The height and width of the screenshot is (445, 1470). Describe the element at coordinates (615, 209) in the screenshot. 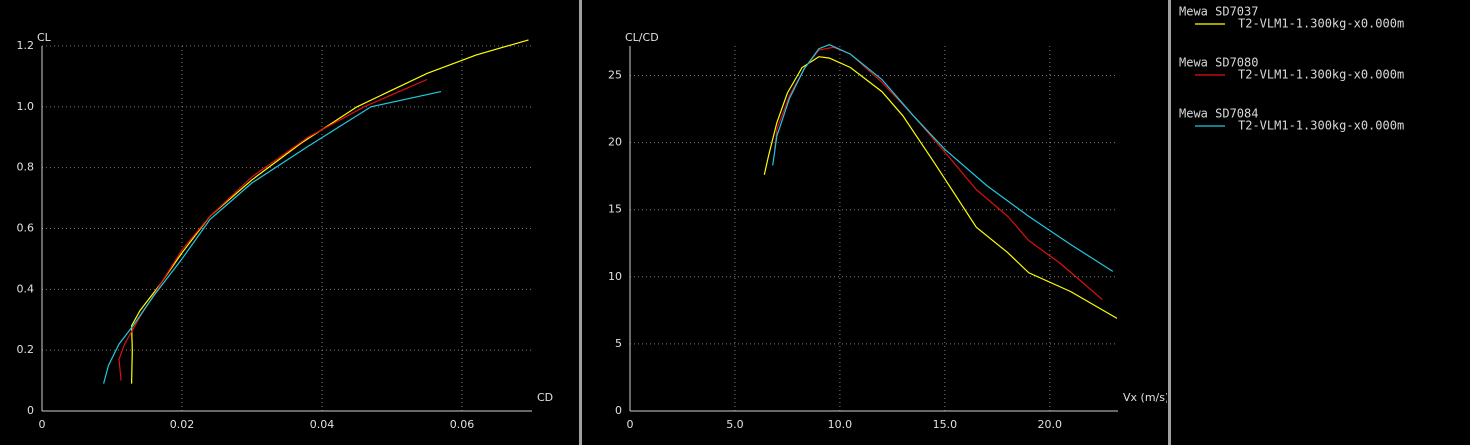

I see `y-tick-label: 15` at that location.